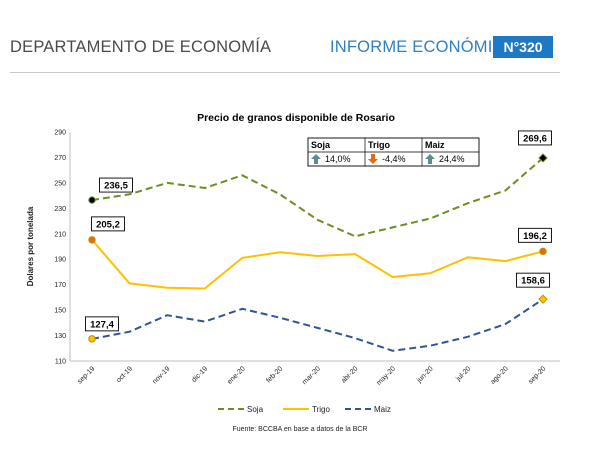 This screenshot has height=470, width=600. Describe the element at coordinates (300, 429) in the screenshot. I see `chart-source: Fuente: BCCBA en base a datos de la BCR` at that location.